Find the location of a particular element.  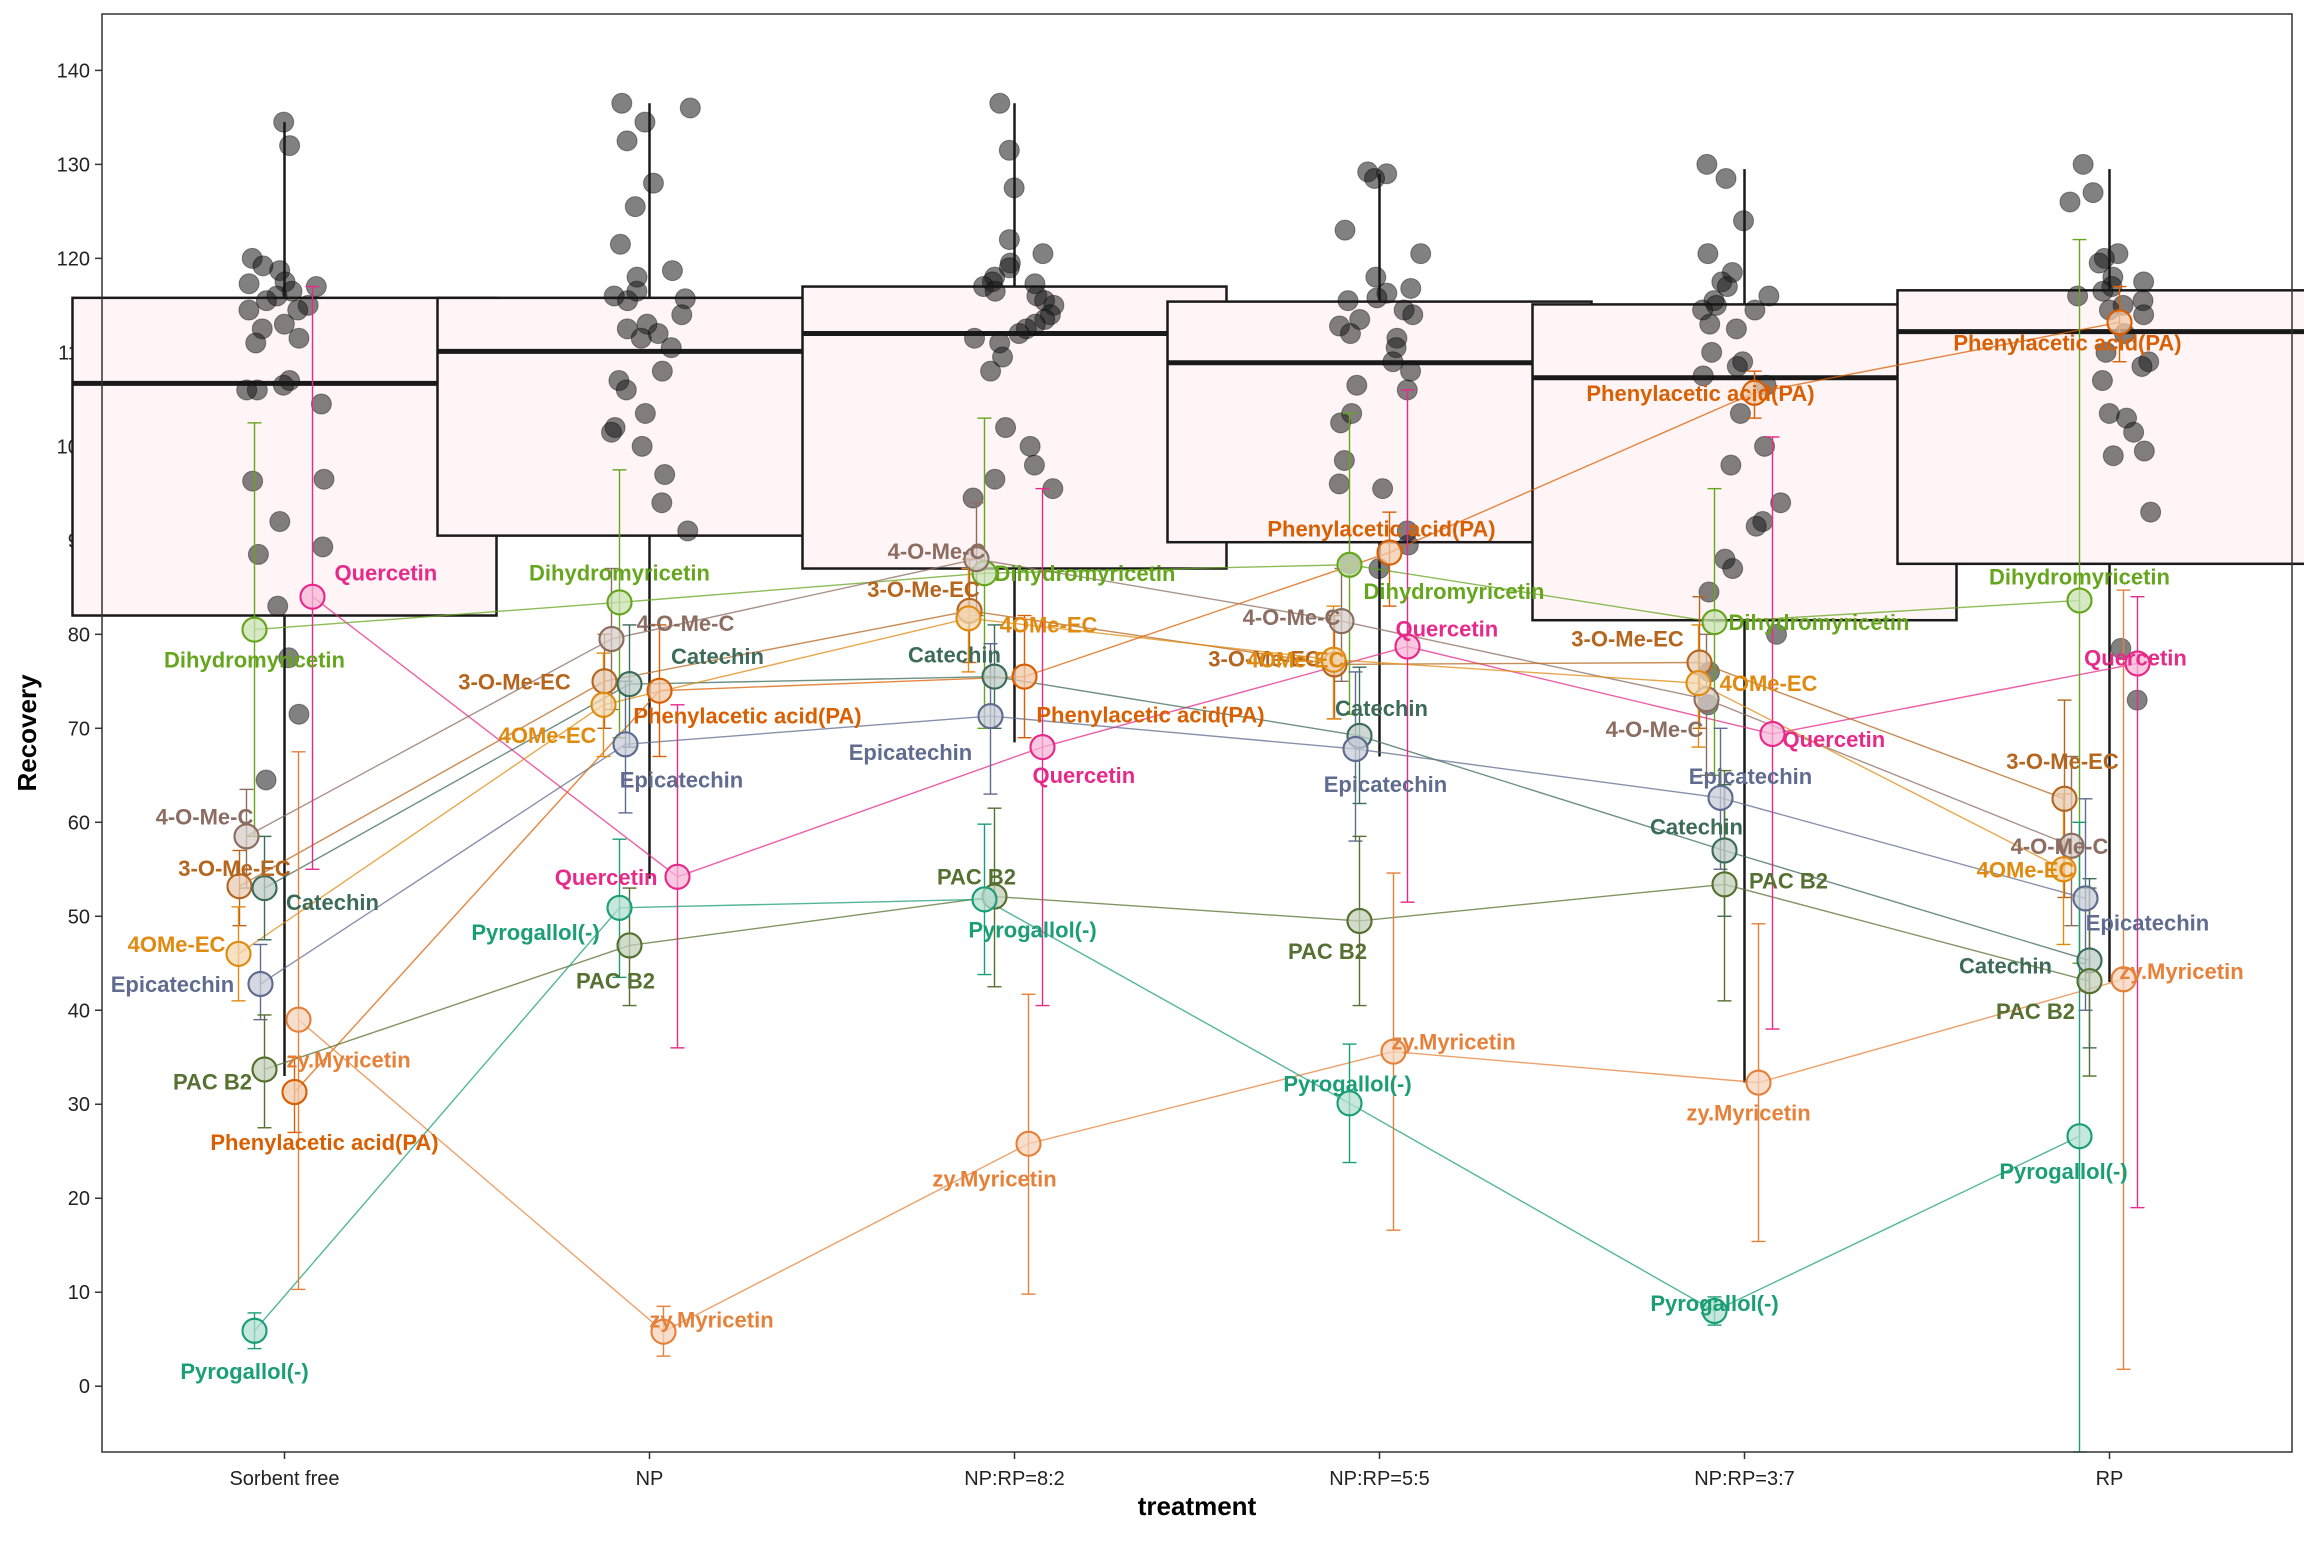

y-tick-label-50: 50 is located at coordinates (79, 917).